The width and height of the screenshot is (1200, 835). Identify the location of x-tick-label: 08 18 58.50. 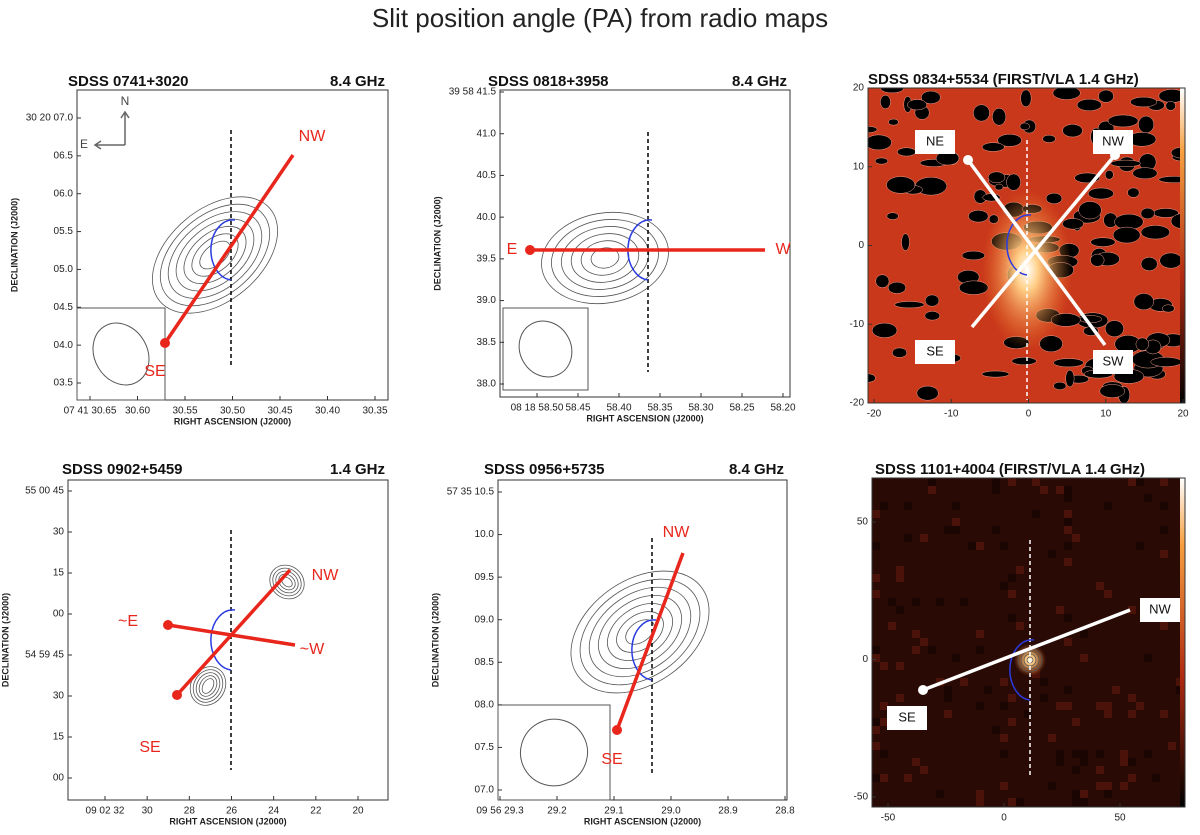
(537, 408).